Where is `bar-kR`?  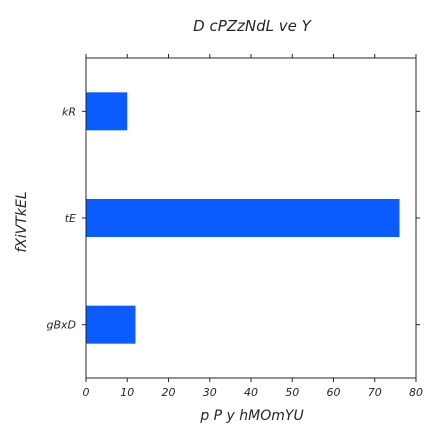 bar-kR is located at coordinates (107, 111).